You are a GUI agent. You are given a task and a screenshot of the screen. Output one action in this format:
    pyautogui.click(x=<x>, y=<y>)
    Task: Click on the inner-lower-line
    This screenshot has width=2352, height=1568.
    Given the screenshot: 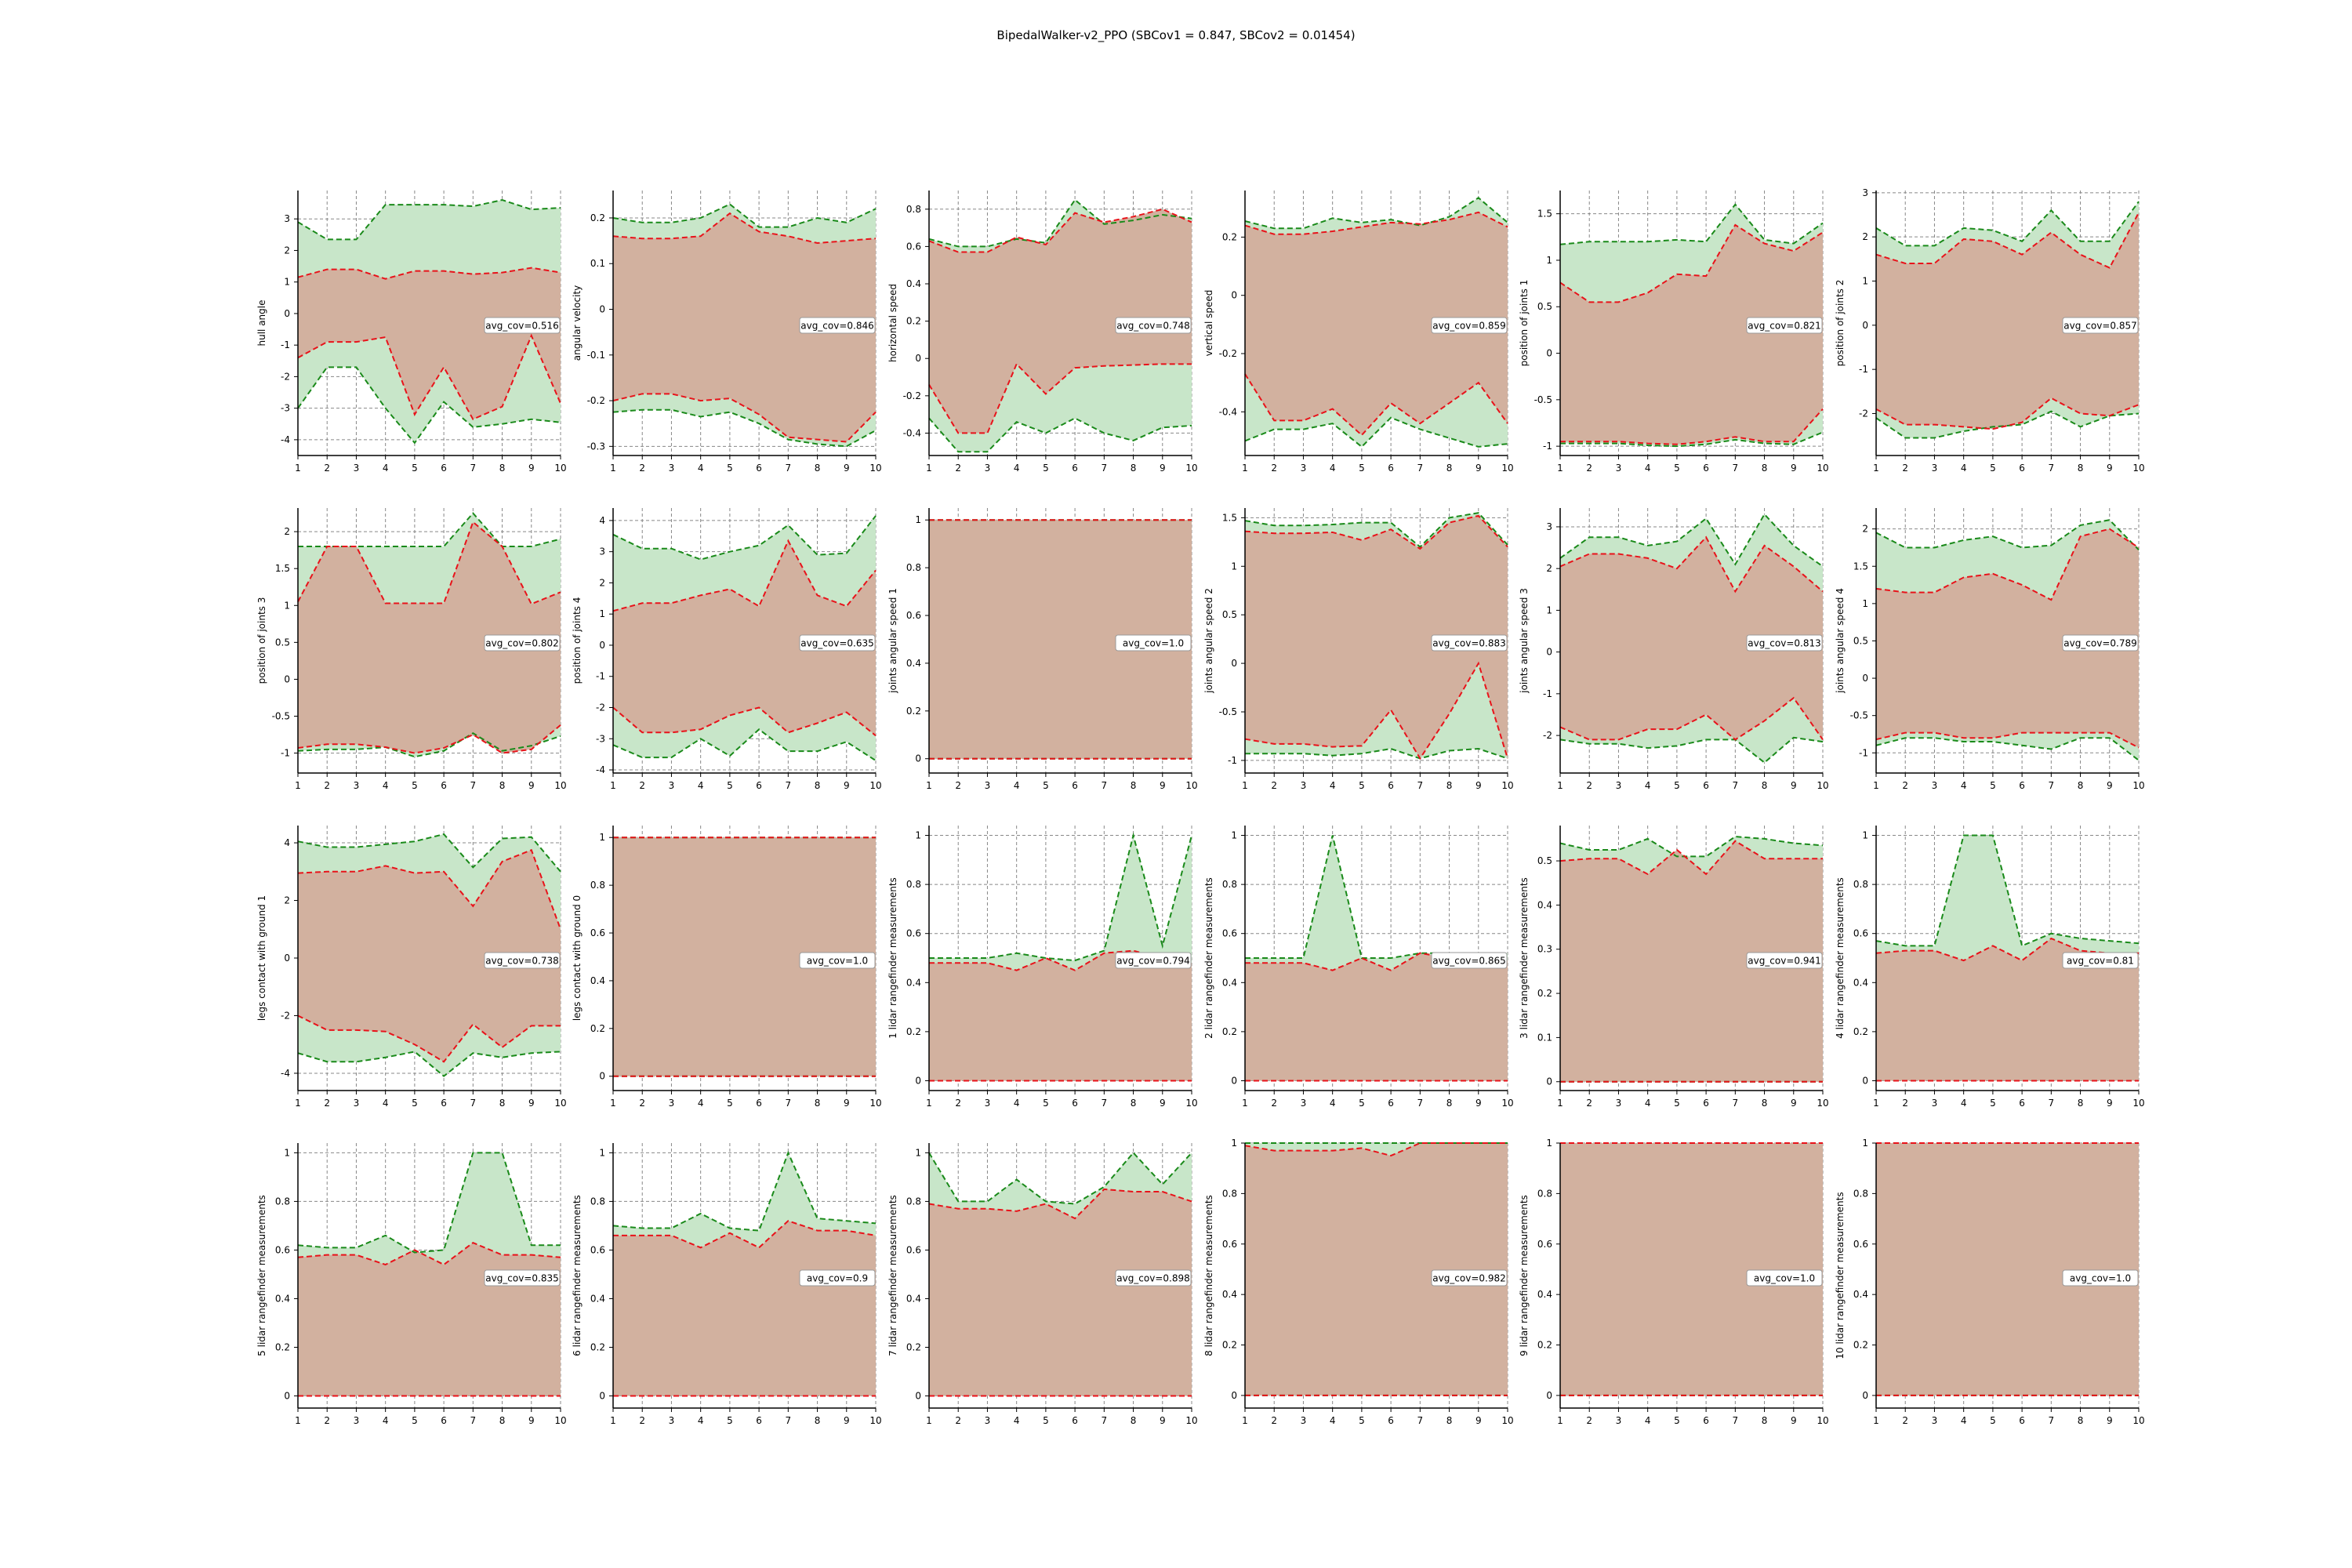 What is the action you would take?
    pyautogui.click(x=2007, y=413)
    